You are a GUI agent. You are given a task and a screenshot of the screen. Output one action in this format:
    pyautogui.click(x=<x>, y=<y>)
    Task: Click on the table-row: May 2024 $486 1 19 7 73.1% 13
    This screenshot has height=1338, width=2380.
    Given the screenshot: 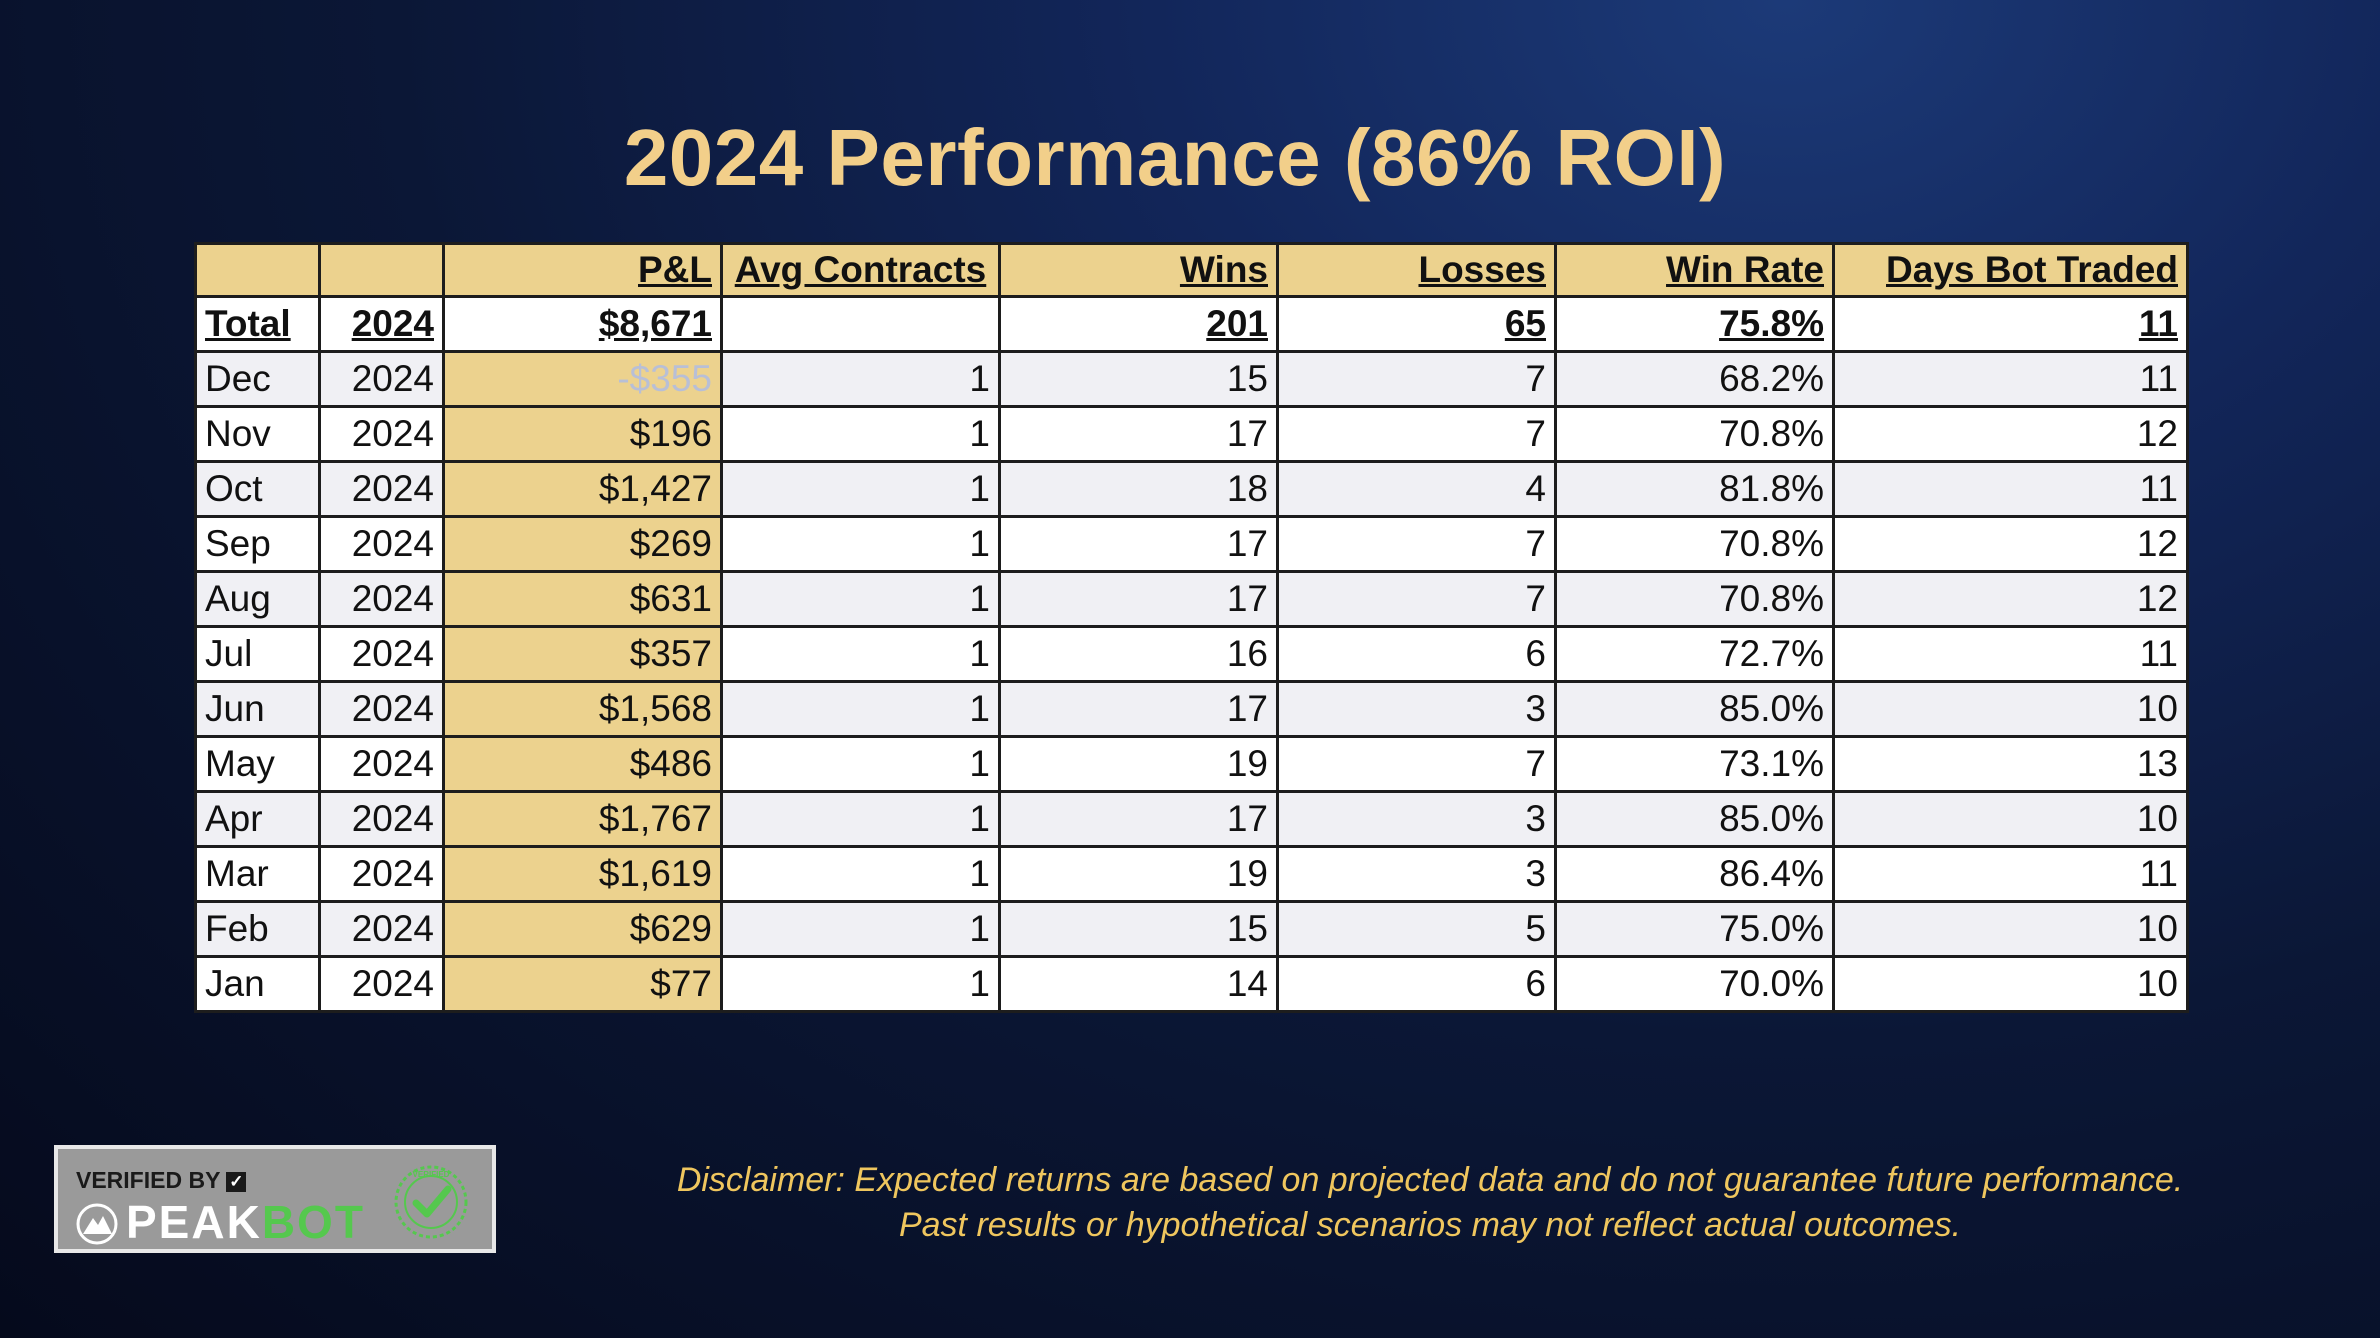 What is the action you would take?
    pyautogui.click(x=1191, y=764)
    